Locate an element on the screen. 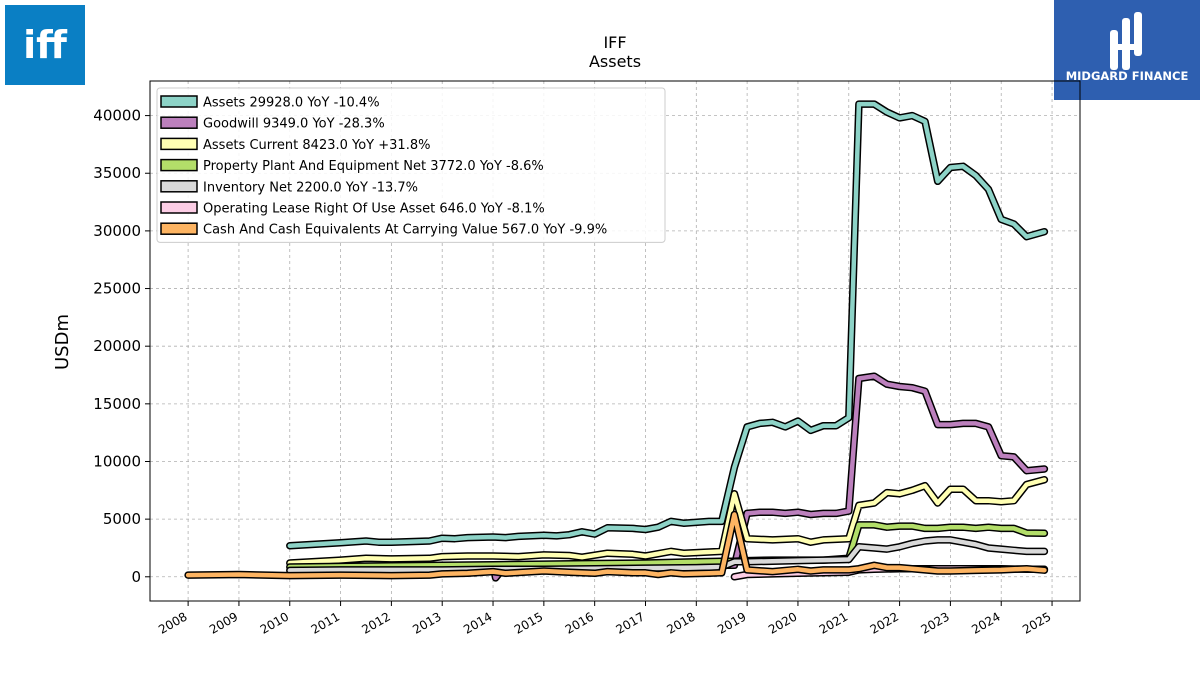  midgard-finance-logo: MIDGARD FINANCE is located at coordinates (1127, 50).